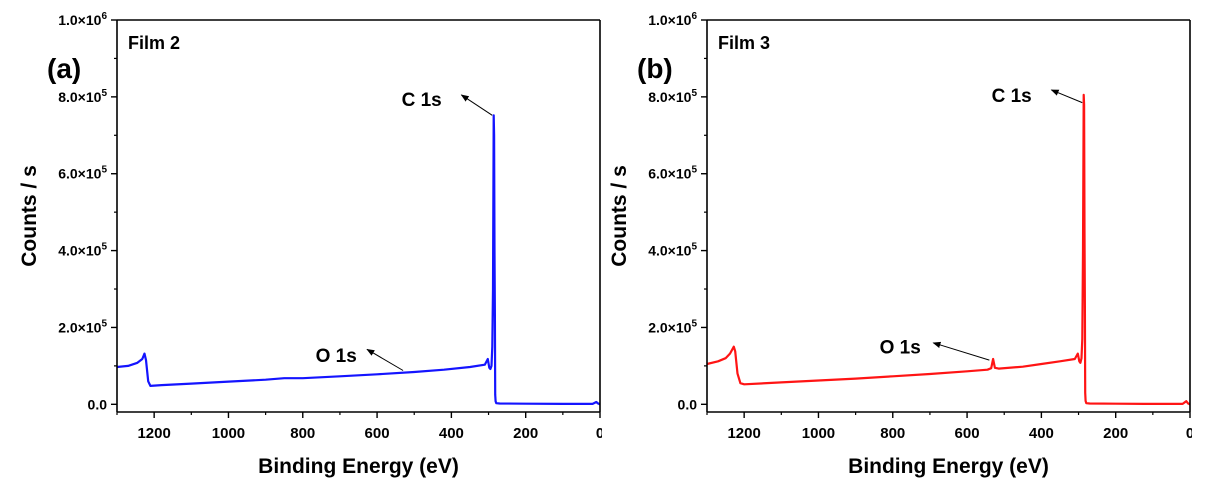 The height and width of the screenshot is (483, 1205). Describe the element at coordinates (655, 68) in the screenshot. I see `panel-label: (b)` at that location.